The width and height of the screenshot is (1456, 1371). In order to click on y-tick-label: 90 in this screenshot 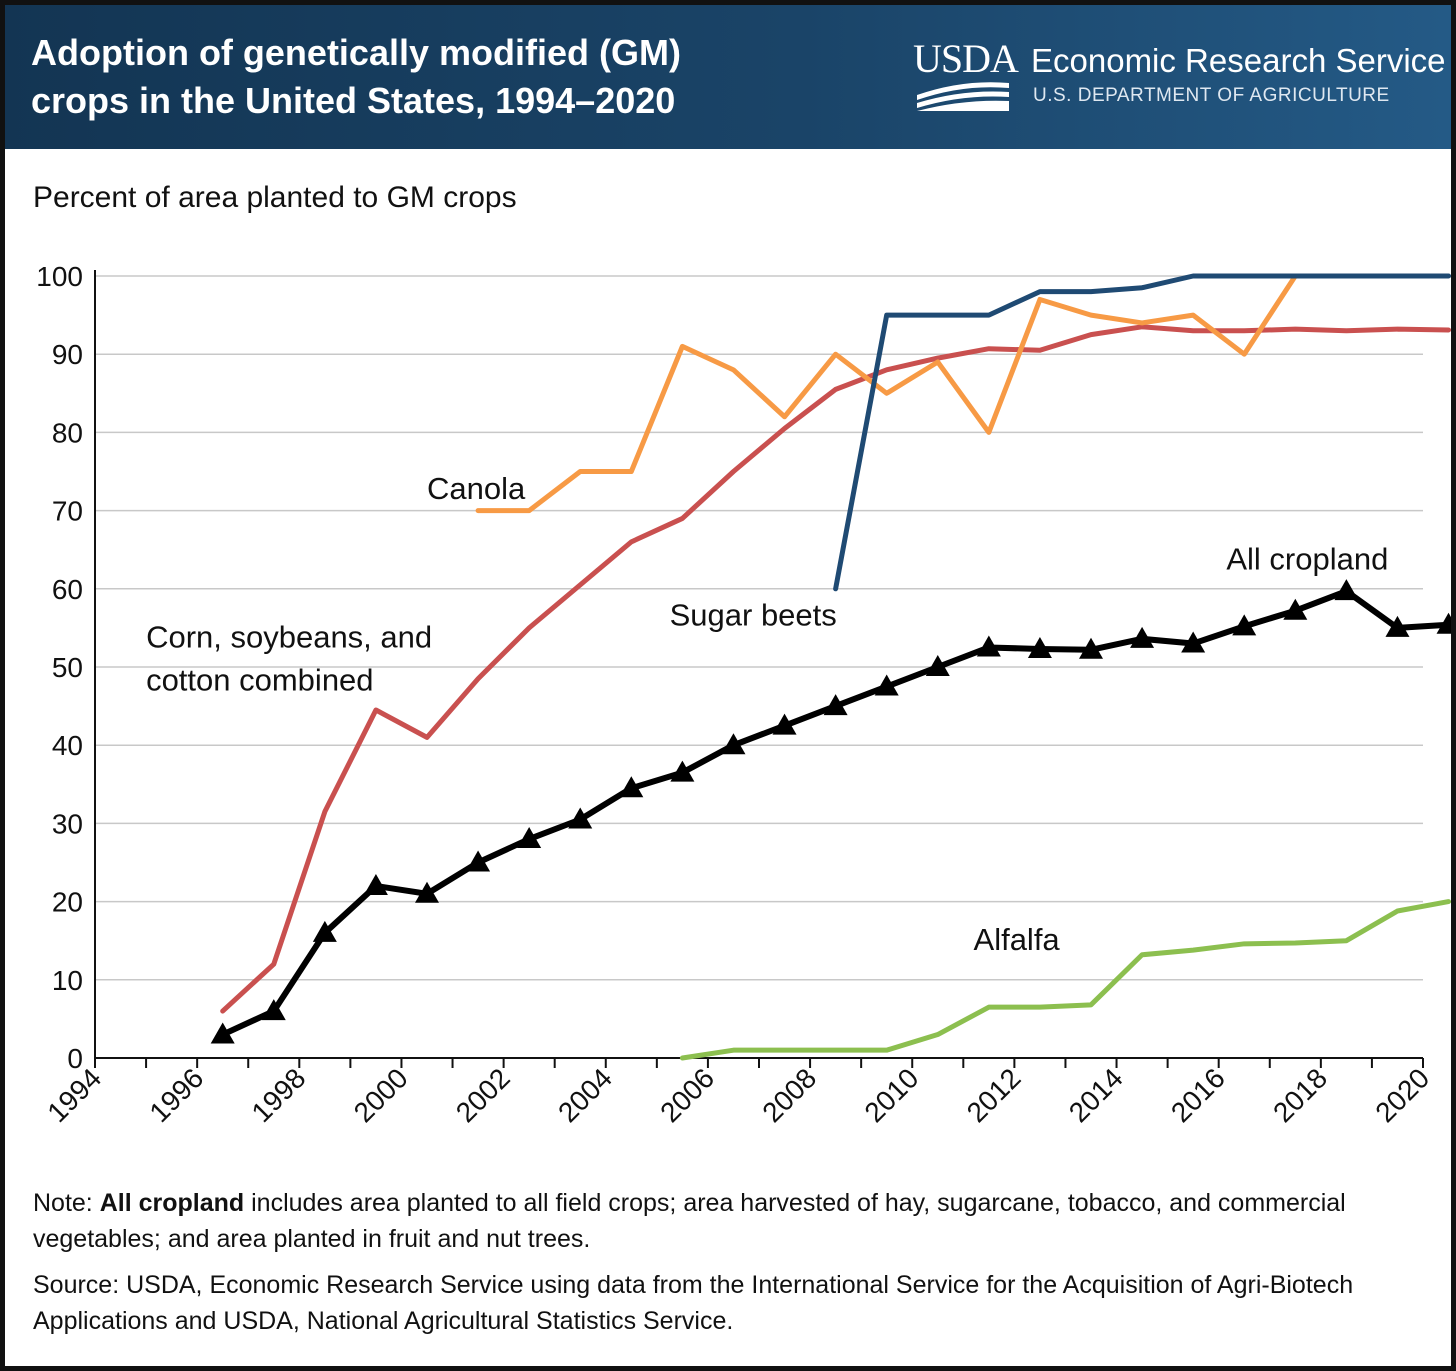, I will do `click(67, 354)`.